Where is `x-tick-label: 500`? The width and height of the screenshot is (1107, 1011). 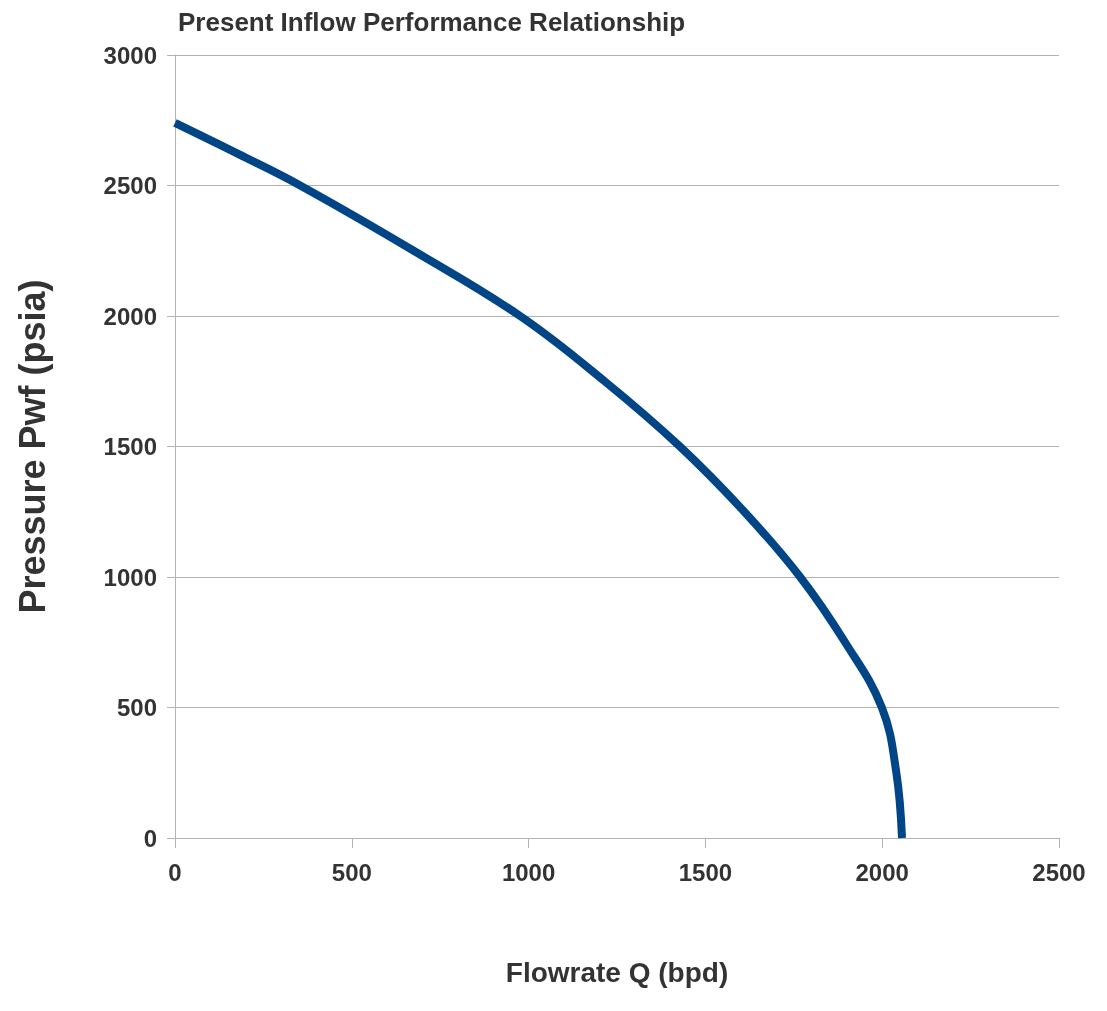
x-tick-label: 500 is located at coordinates (351, 872).